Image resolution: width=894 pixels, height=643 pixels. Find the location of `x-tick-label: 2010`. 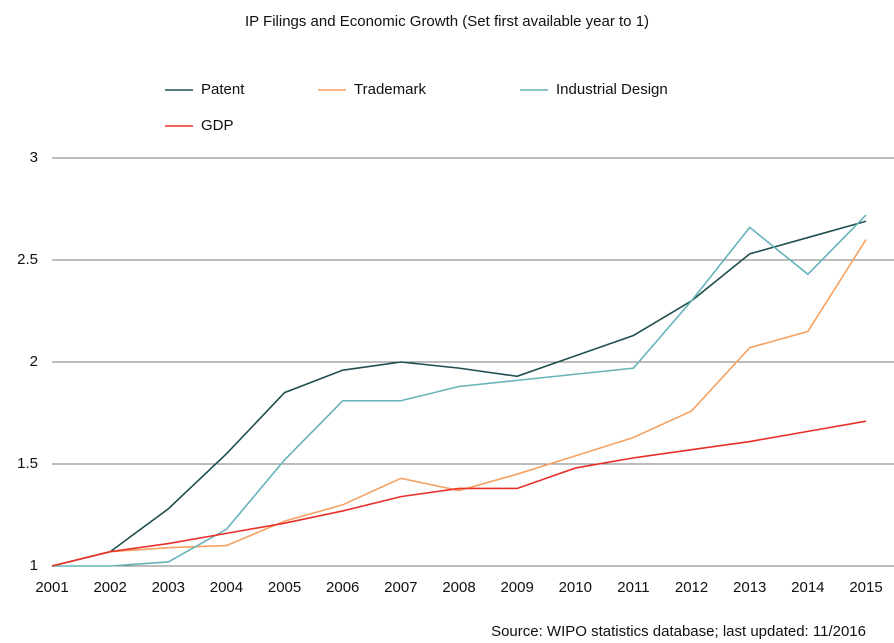

x-tick-label: 2010 is located at coordinates (575, 587).